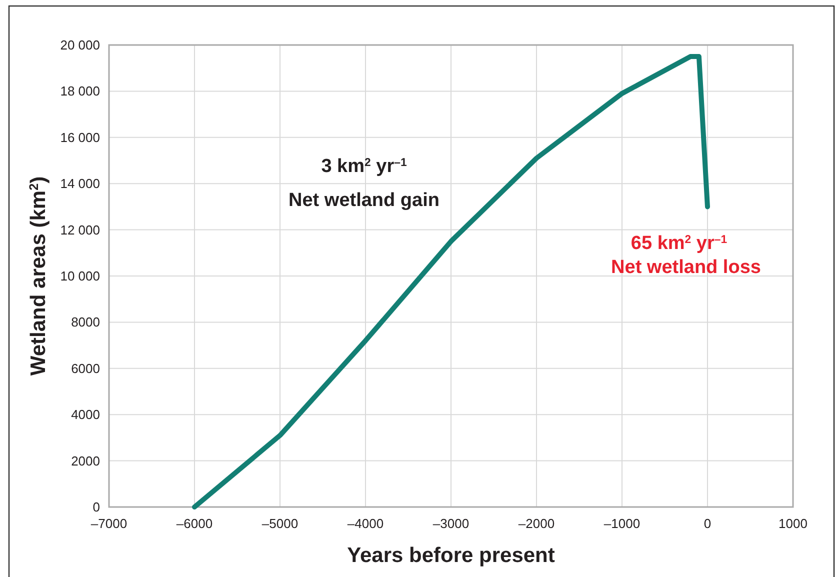  I want to click on y-tick-label: 16 000, so click(80, 137).